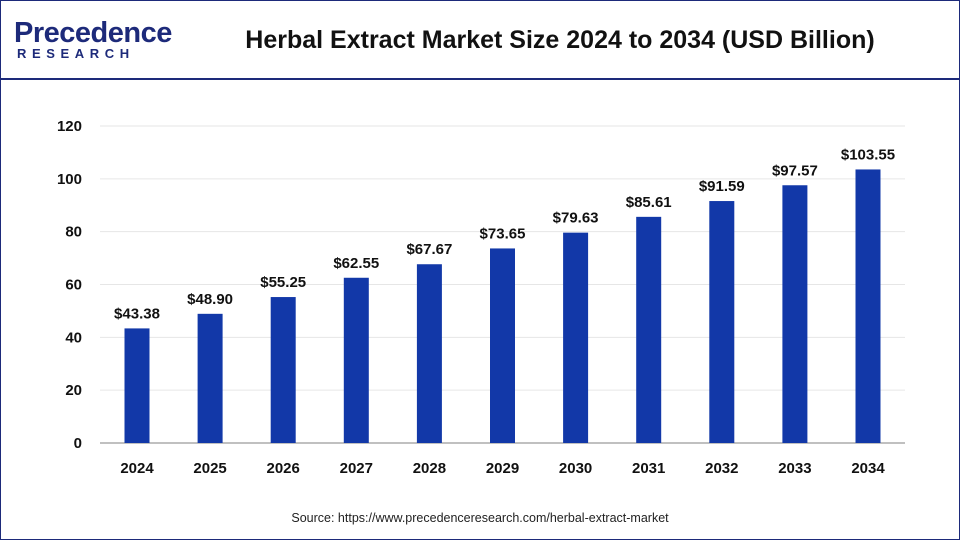 Image resolution: width=960 pixels, height=540 pixels. I want to click on data-label: $103.55, so click(868, 154).